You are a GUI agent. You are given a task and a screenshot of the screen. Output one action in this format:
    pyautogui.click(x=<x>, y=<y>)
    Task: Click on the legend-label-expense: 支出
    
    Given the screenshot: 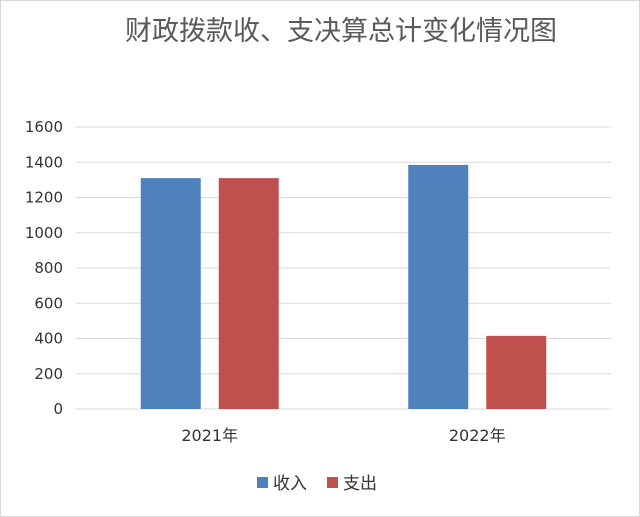 What is the action you would take?
    pyautogui.click(x=360, y=484)
    